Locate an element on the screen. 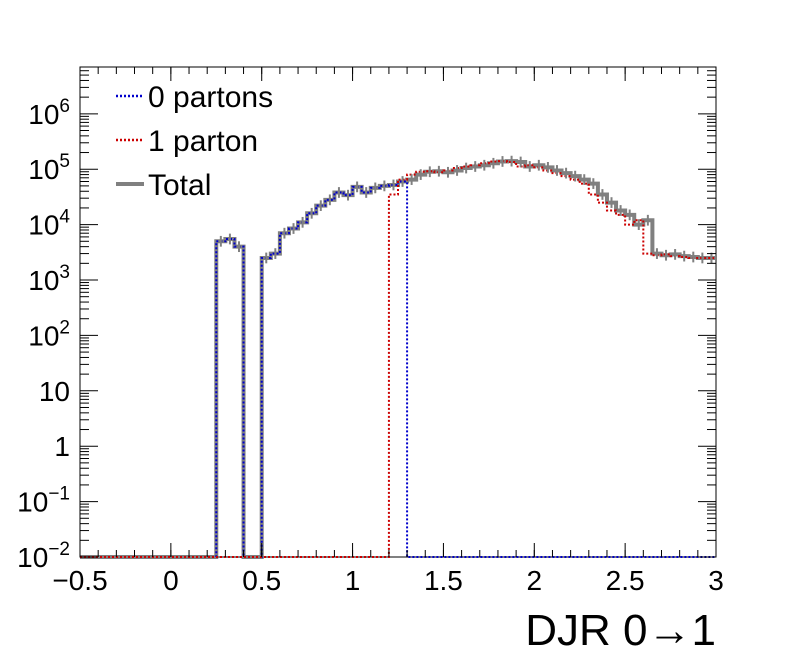  y-tick-label: 10 is located at coordinates (54, 391).